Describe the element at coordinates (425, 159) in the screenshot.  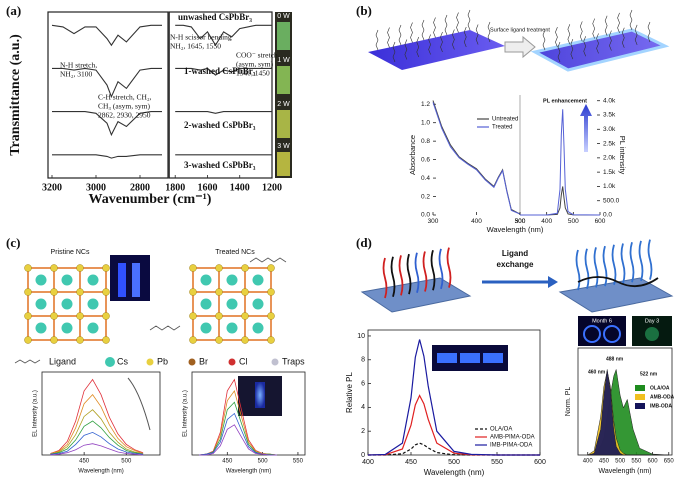
I see `y-tick-label: 0.6` at that location.